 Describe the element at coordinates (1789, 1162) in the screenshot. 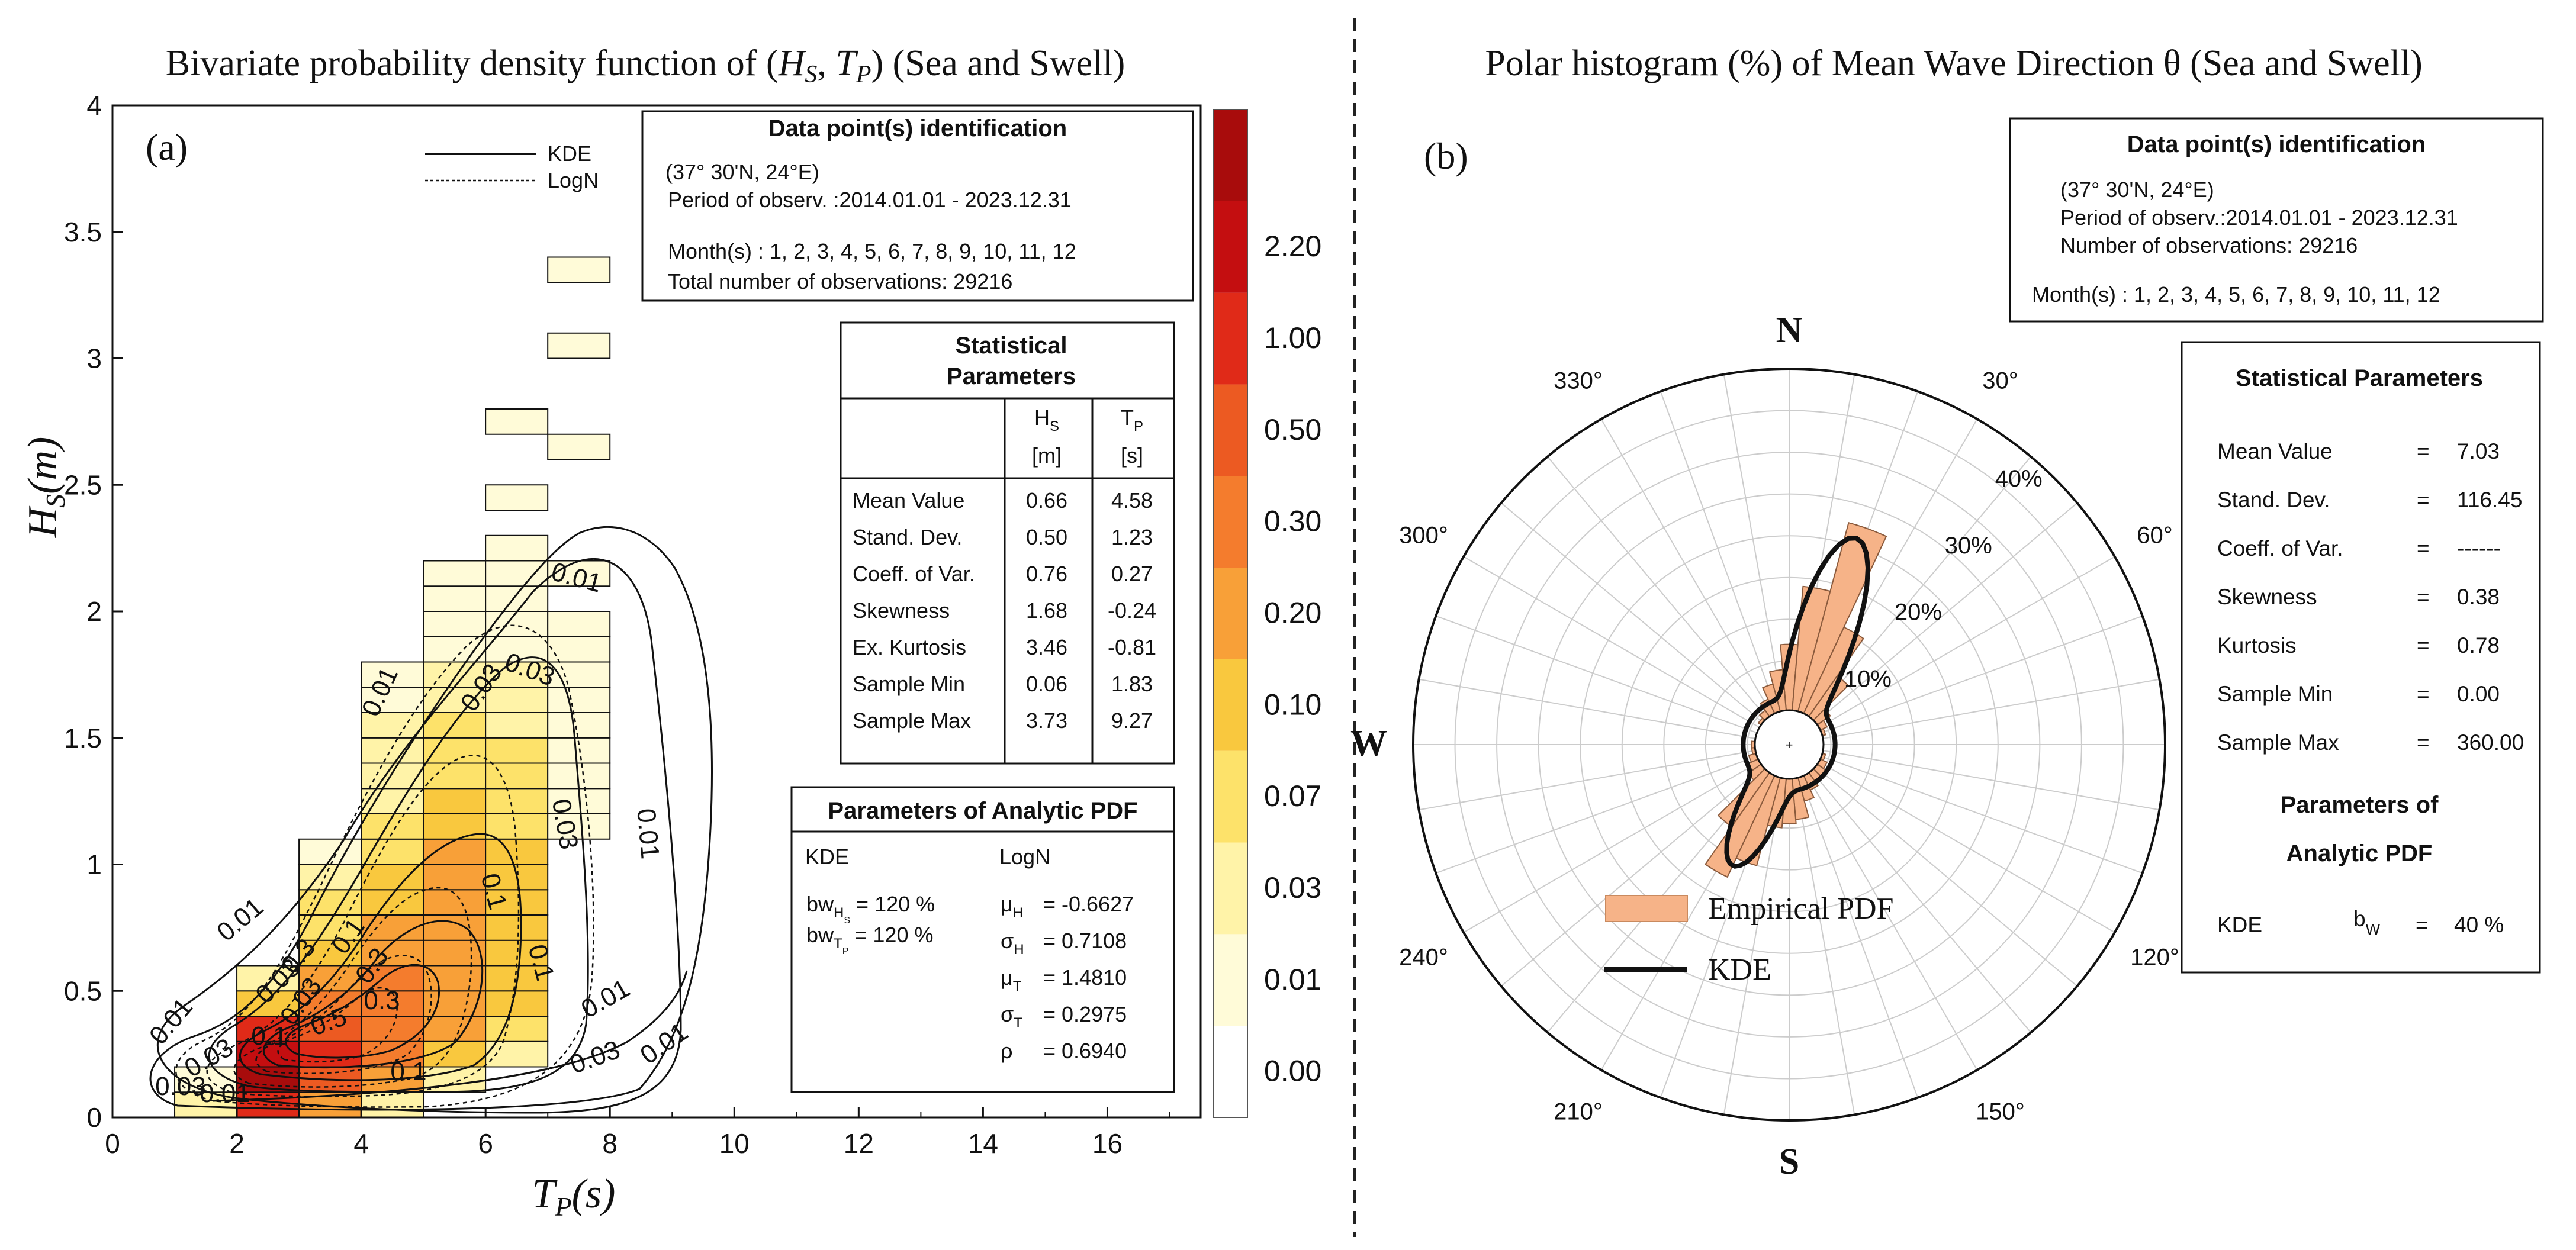

I see `compass-S: S` at that location.